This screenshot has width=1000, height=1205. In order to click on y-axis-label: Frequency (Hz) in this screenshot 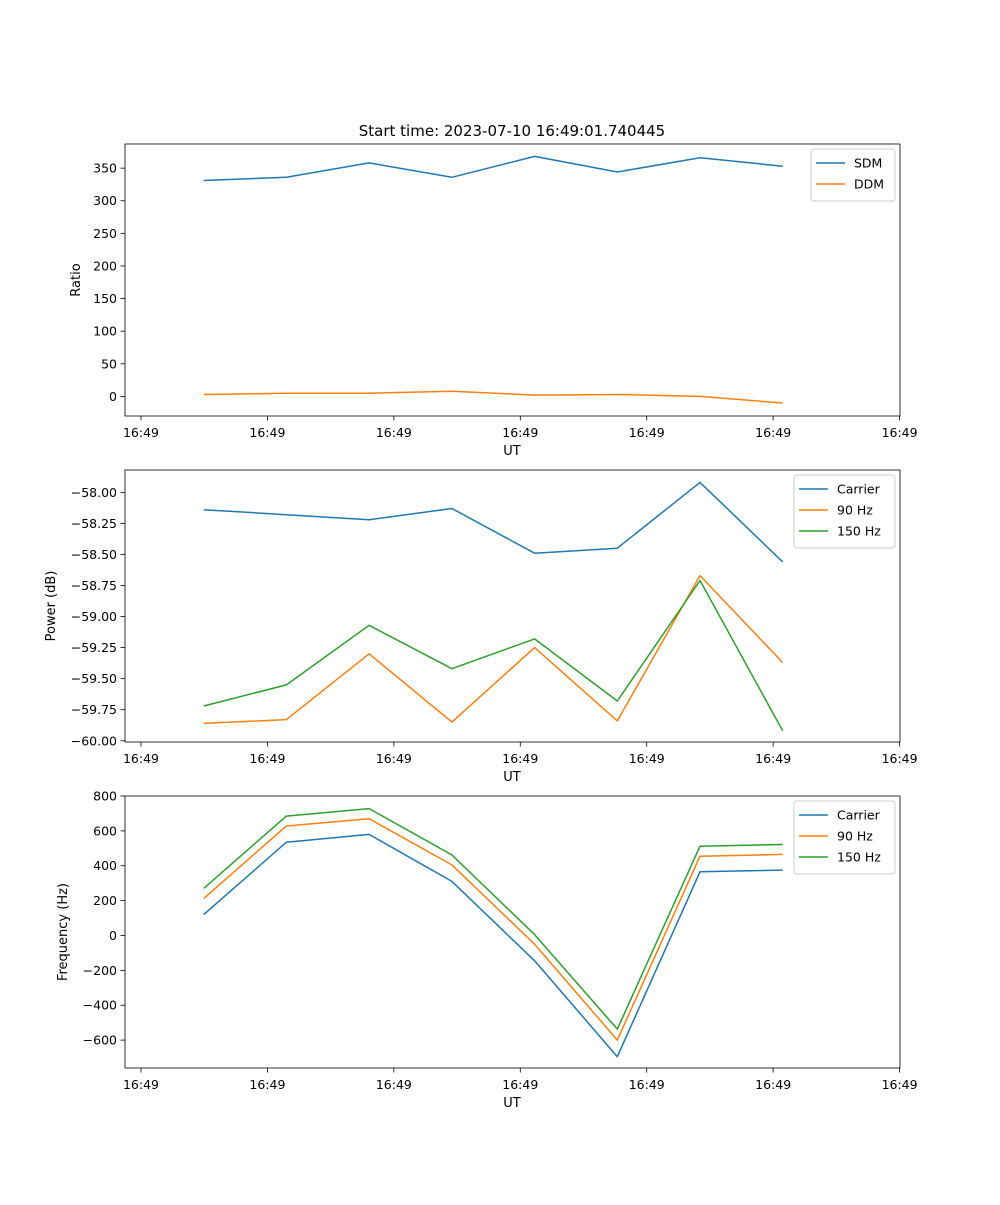, I will do `click(63, 932)`.